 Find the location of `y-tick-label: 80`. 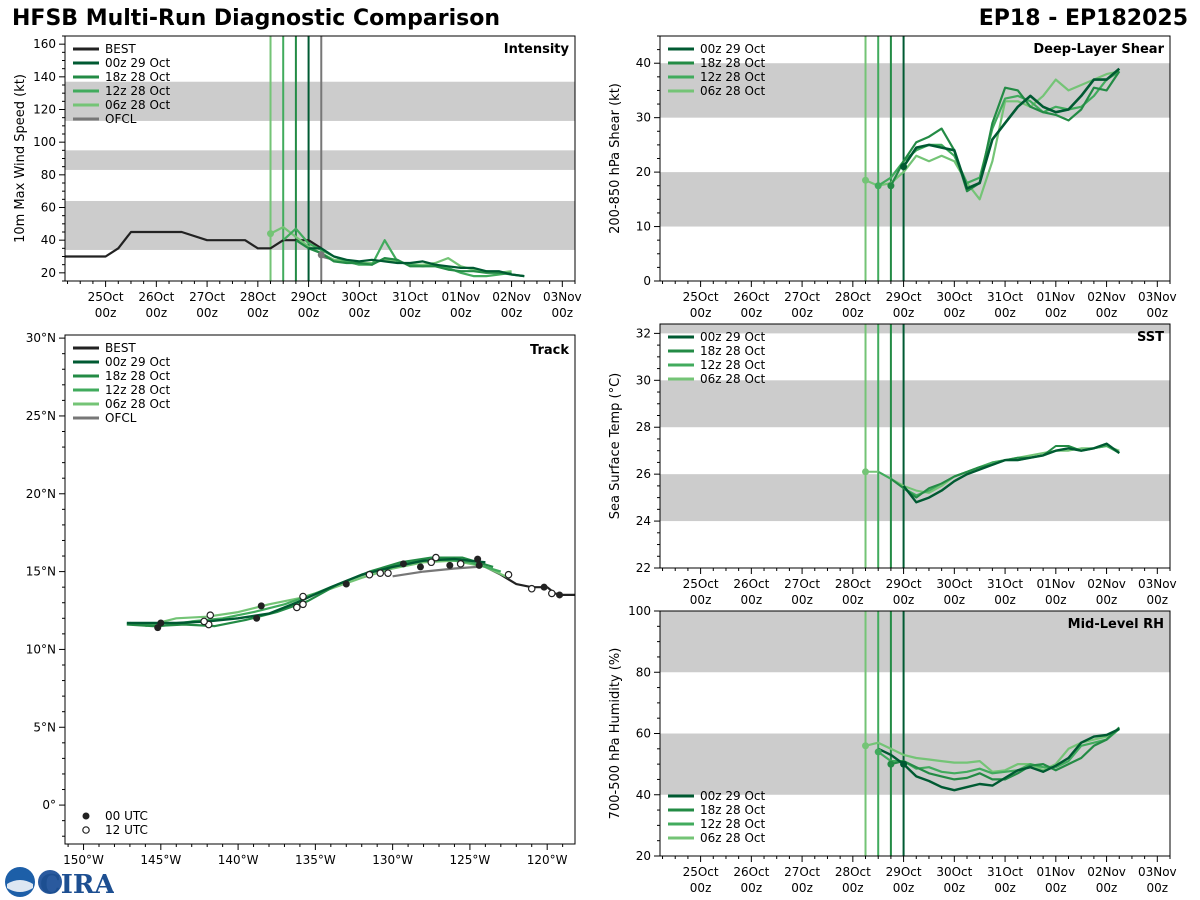

y-tick-label: 80 is located at coordinates (643, 672).